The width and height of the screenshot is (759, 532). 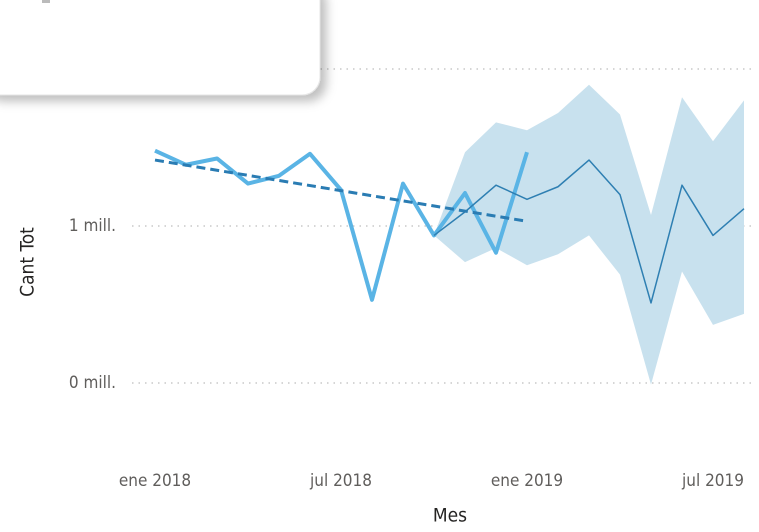 What do you see at coordinates (46, 1) in the screenshot?
I see `popup-mark` at bounding box center [46, 1].